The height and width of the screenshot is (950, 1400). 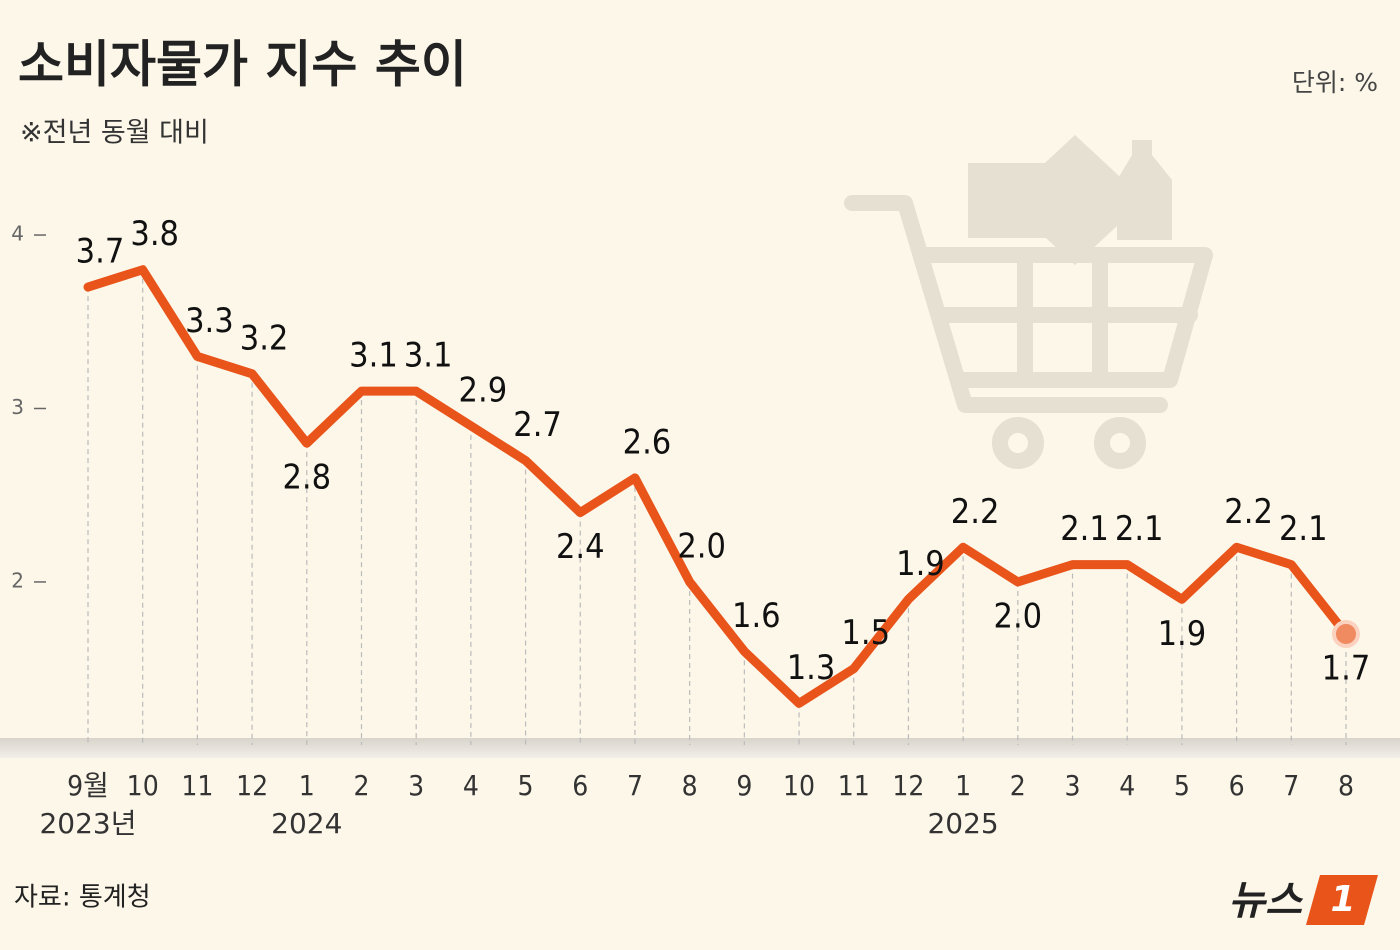 What do you see at coordinates (1346, 668) in the screenshot?
I see `value-label: 1.7` at bounding box center [1346, 668].